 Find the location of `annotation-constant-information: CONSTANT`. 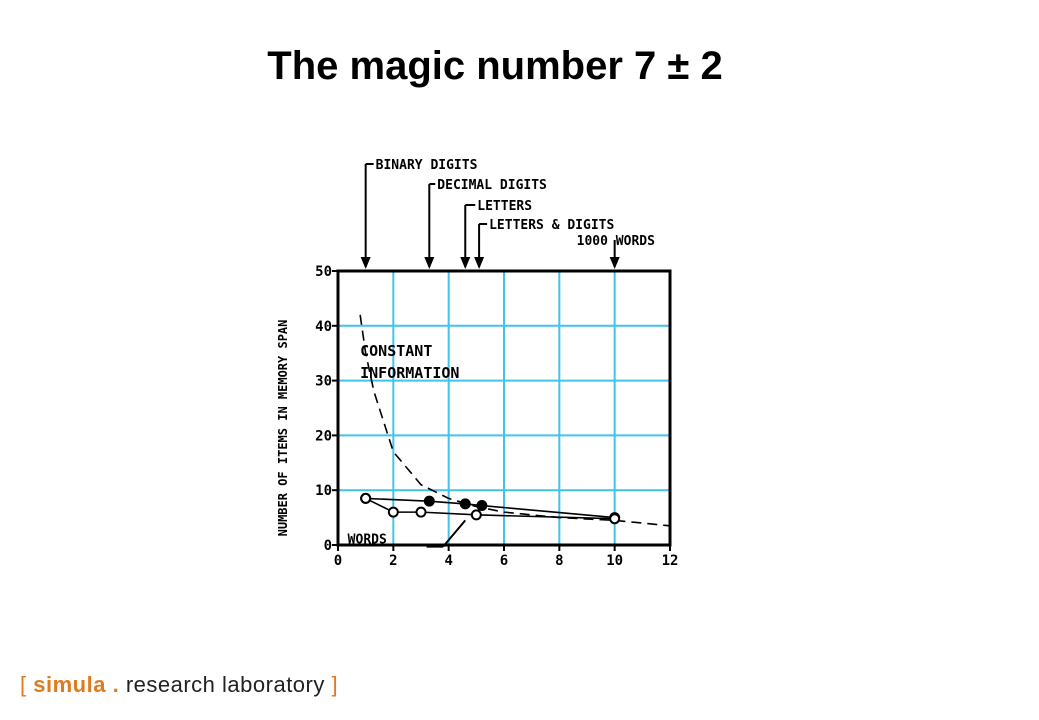

annotation-constant-information: CONSTANT is located at coordinates (396, 351).